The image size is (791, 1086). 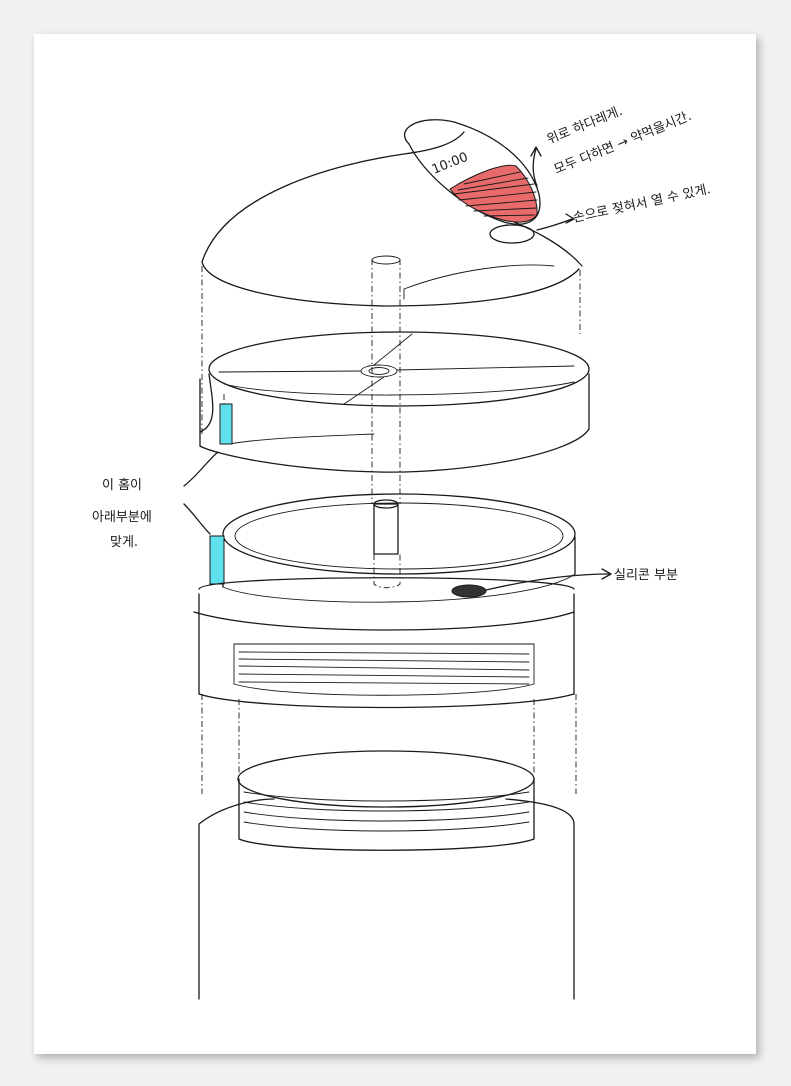 What do you see at coordinates (493, 193) in the screenshot?
I see `alarm-progress-fill` at bounding box center [493, 193].